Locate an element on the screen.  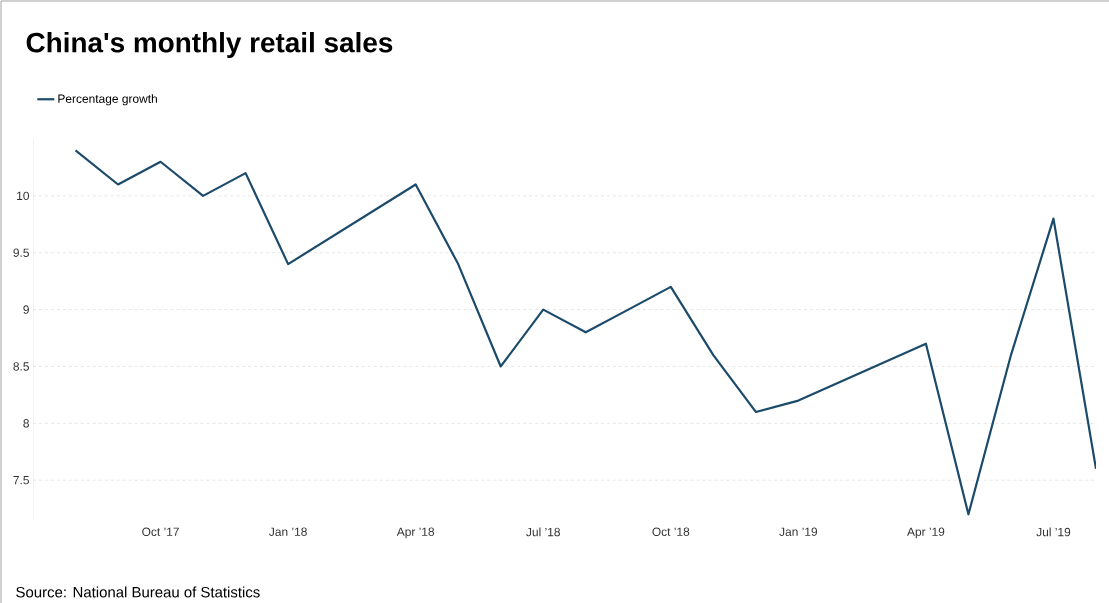
legend-label: Percentage growth is located at coordinates (107, 100).